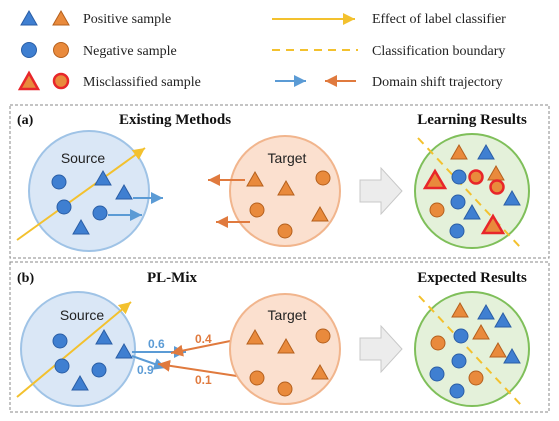 The image size is (559, 421). What do you see at coordinates (156, 344) in the screenshot?
I see `mix-weight-blue-top: 0.6` at bounding box center [156, 344].